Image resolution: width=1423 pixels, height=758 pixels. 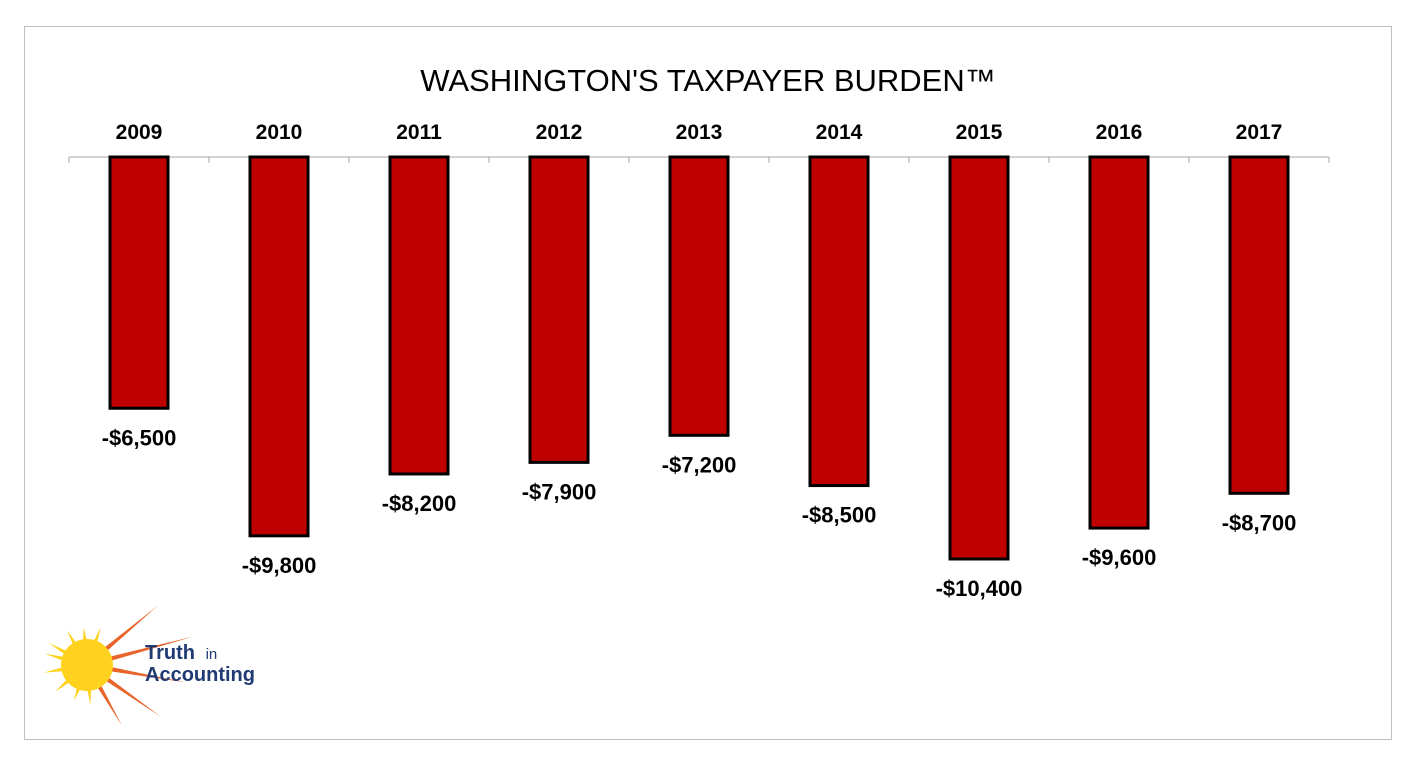 I want to click on bar-2014, so click(x=839, y=321).